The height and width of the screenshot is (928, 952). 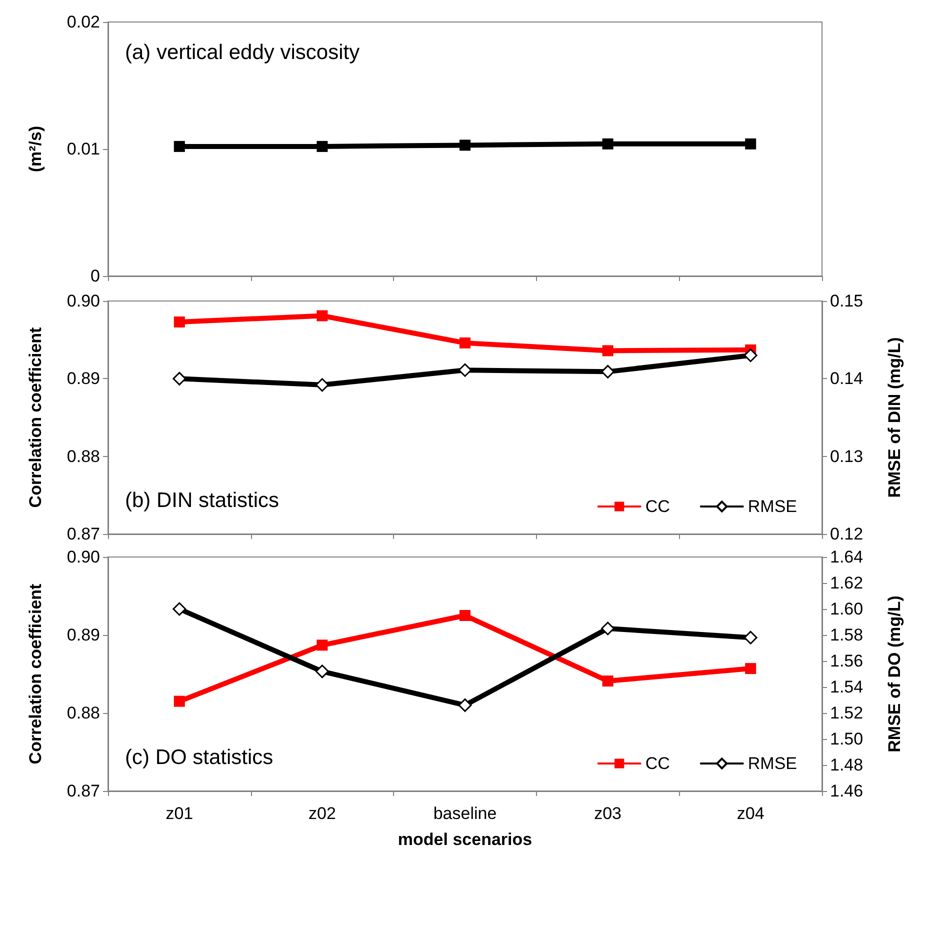 I want to click on x-axis-title: model scenarios, so click(x=465, y=839).